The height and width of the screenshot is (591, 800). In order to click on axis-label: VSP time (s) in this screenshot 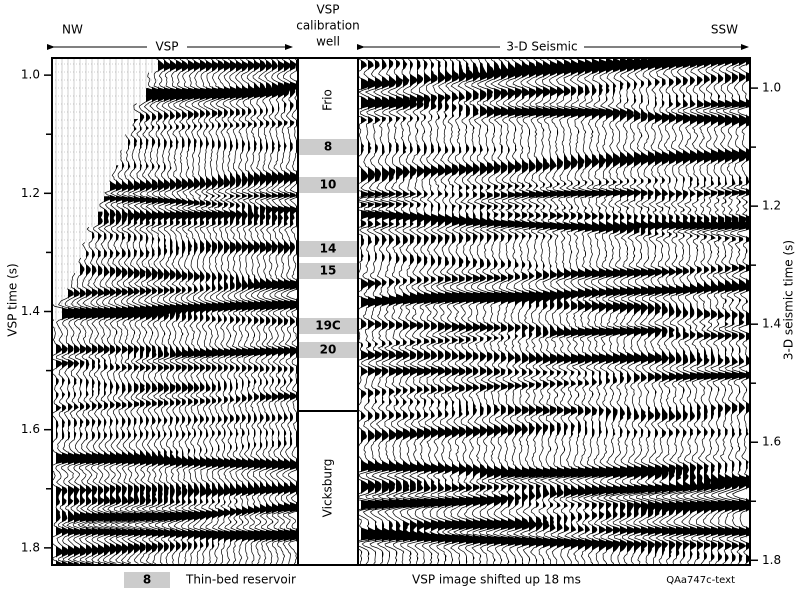, I will do `click(13, 299)`.